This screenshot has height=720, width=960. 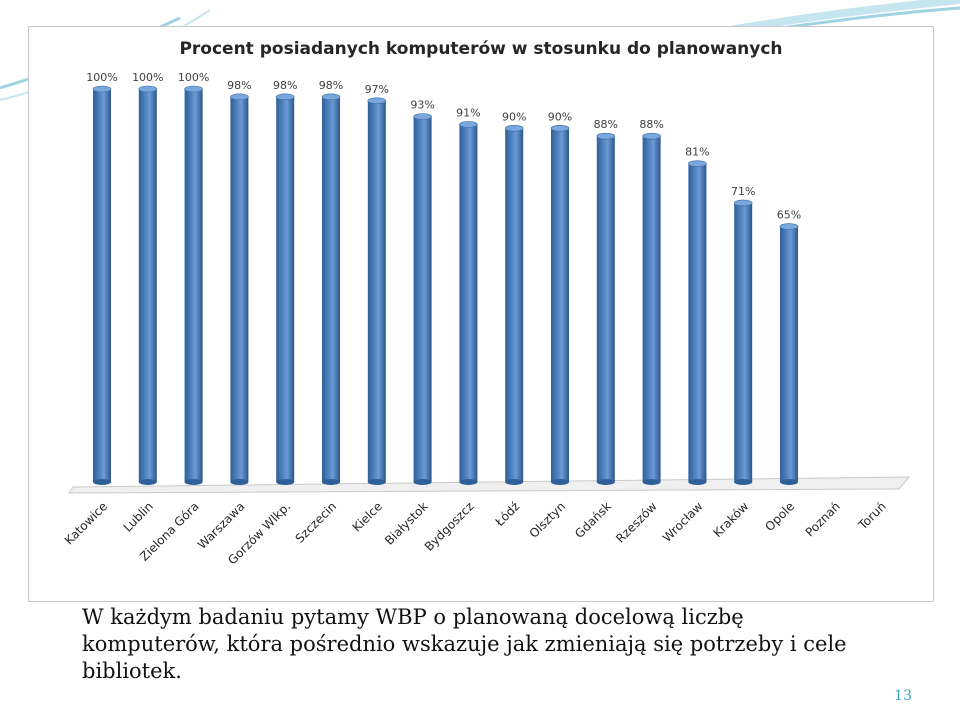 I want to click on data-label-0: 100%, so click(x=101, y=77).